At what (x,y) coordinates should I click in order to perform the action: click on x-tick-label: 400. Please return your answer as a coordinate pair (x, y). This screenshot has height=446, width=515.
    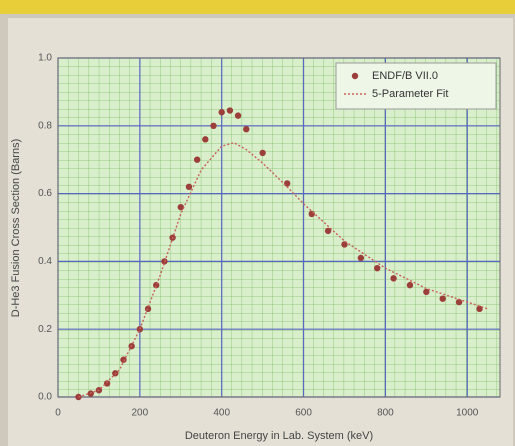
    Looking at the image, I should click on (221, 413).